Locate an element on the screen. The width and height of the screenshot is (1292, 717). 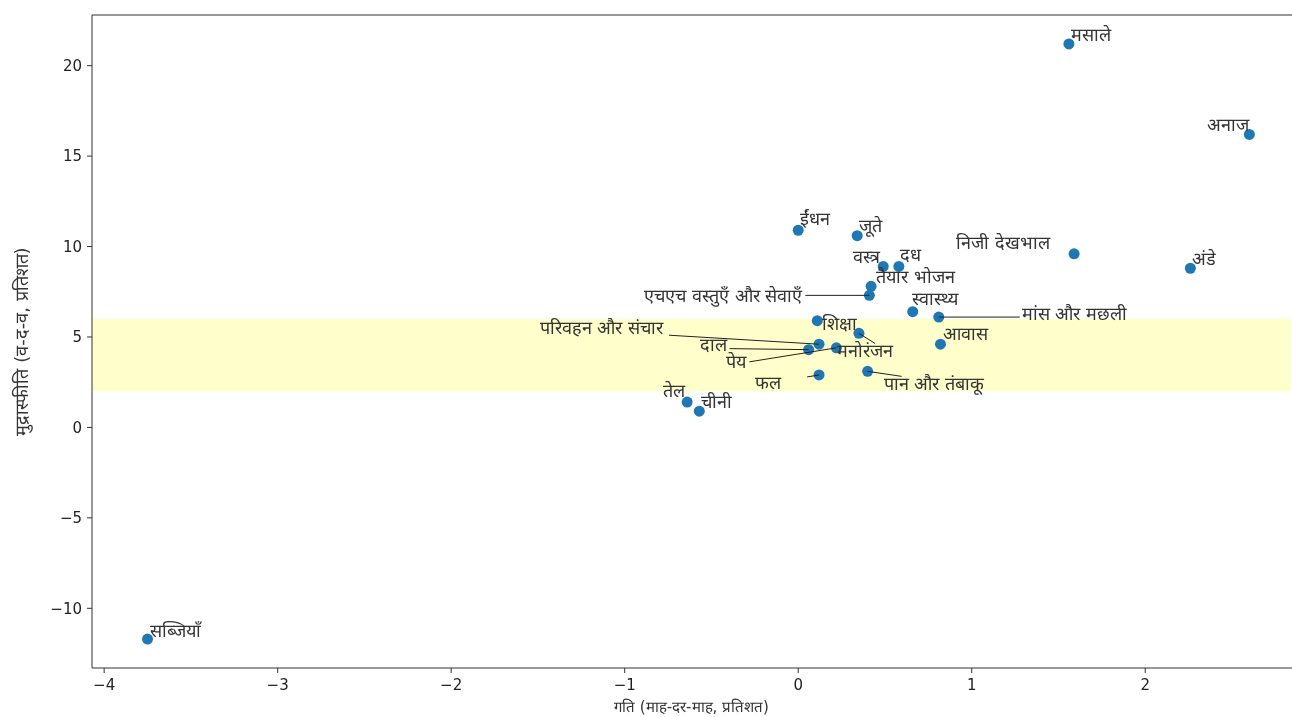
annotation: ईंधन is located at coordinates (816, 219).